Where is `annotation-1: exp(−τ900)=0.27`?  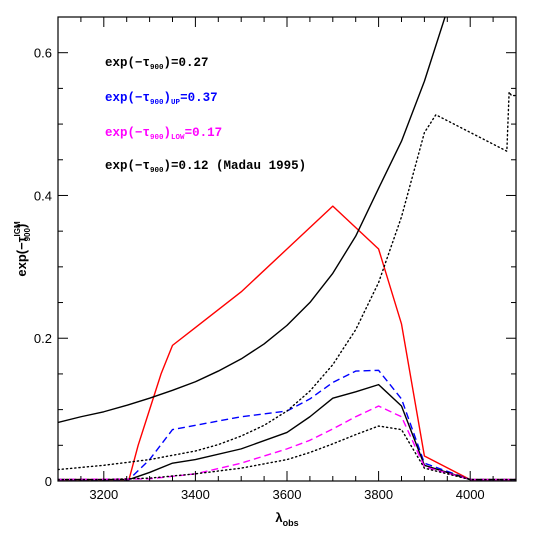
annotation-1: exp(−τ900)=0.27 is located at coordinates (157, 64).